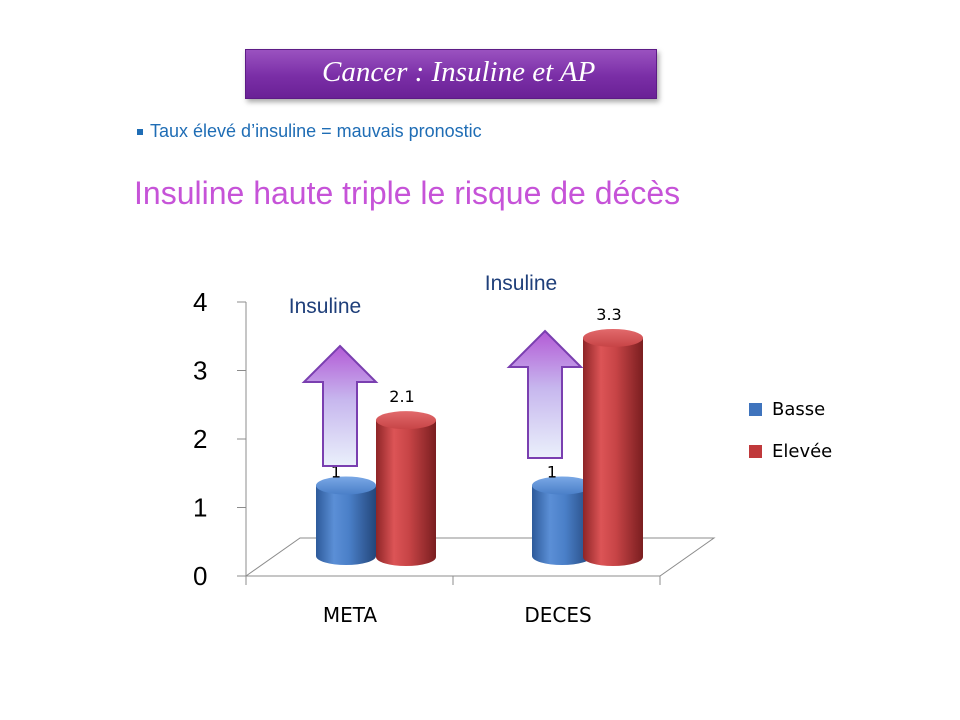  Describe the element at coordinates (613, 451) in the screenshot. I see `bar-elevée-deces` at that location.